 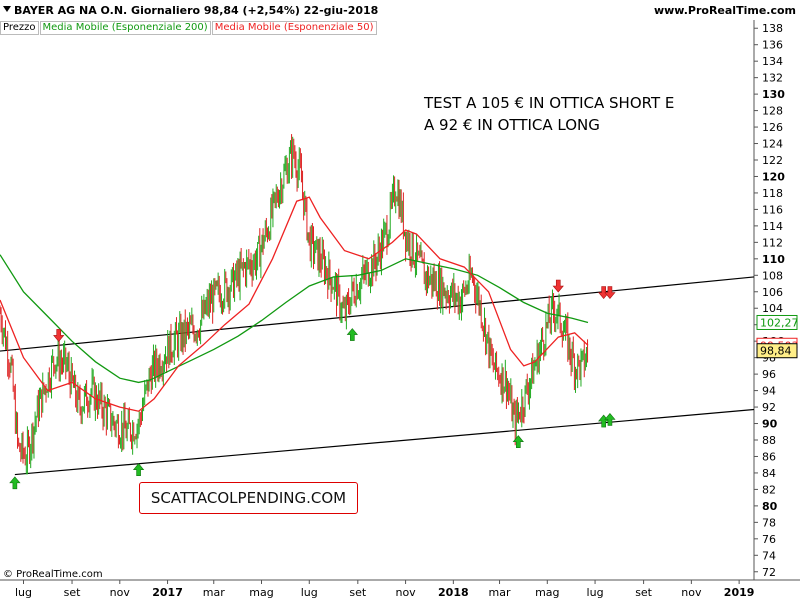 I want to click on y-tick-label: 104, so click(x=772, y=308).